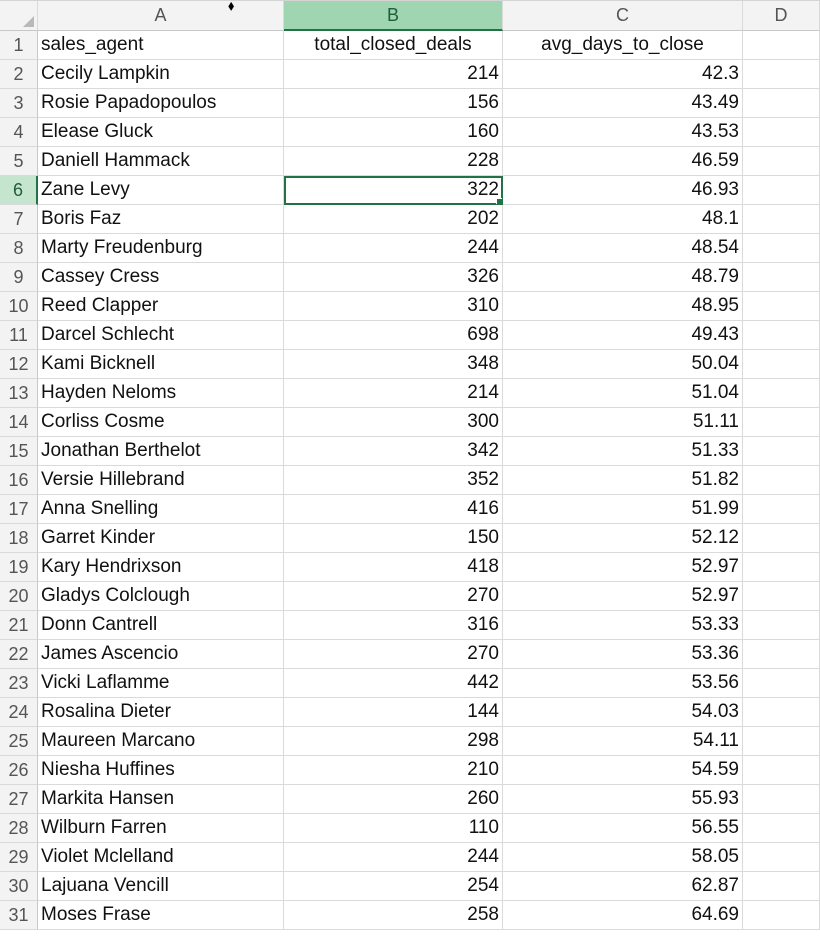 The width and height of the screenshot is (820, 936). What do you see at coordinates (623, 190) in the screenshot?
I see `cell-avg-days-to-close: 46.93` at bounding box center [623, 190].